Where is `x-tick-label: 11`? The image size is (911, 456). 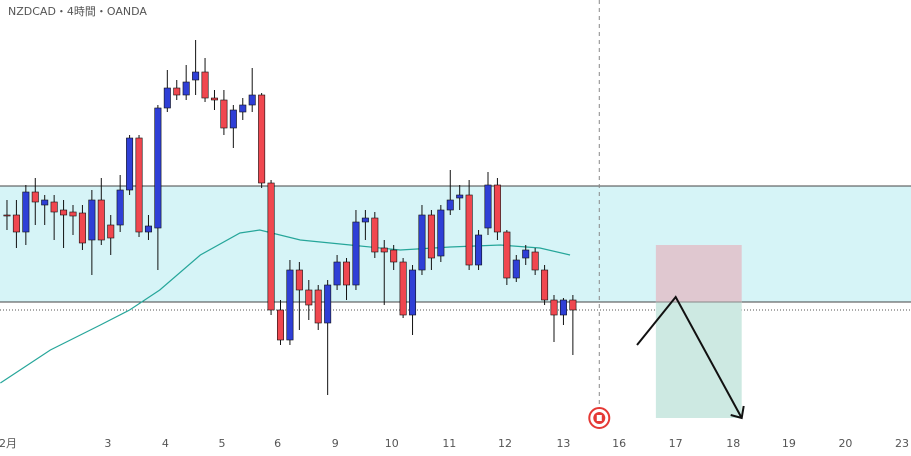 x-tick-label: 11 is located at coordinates (449, 443).